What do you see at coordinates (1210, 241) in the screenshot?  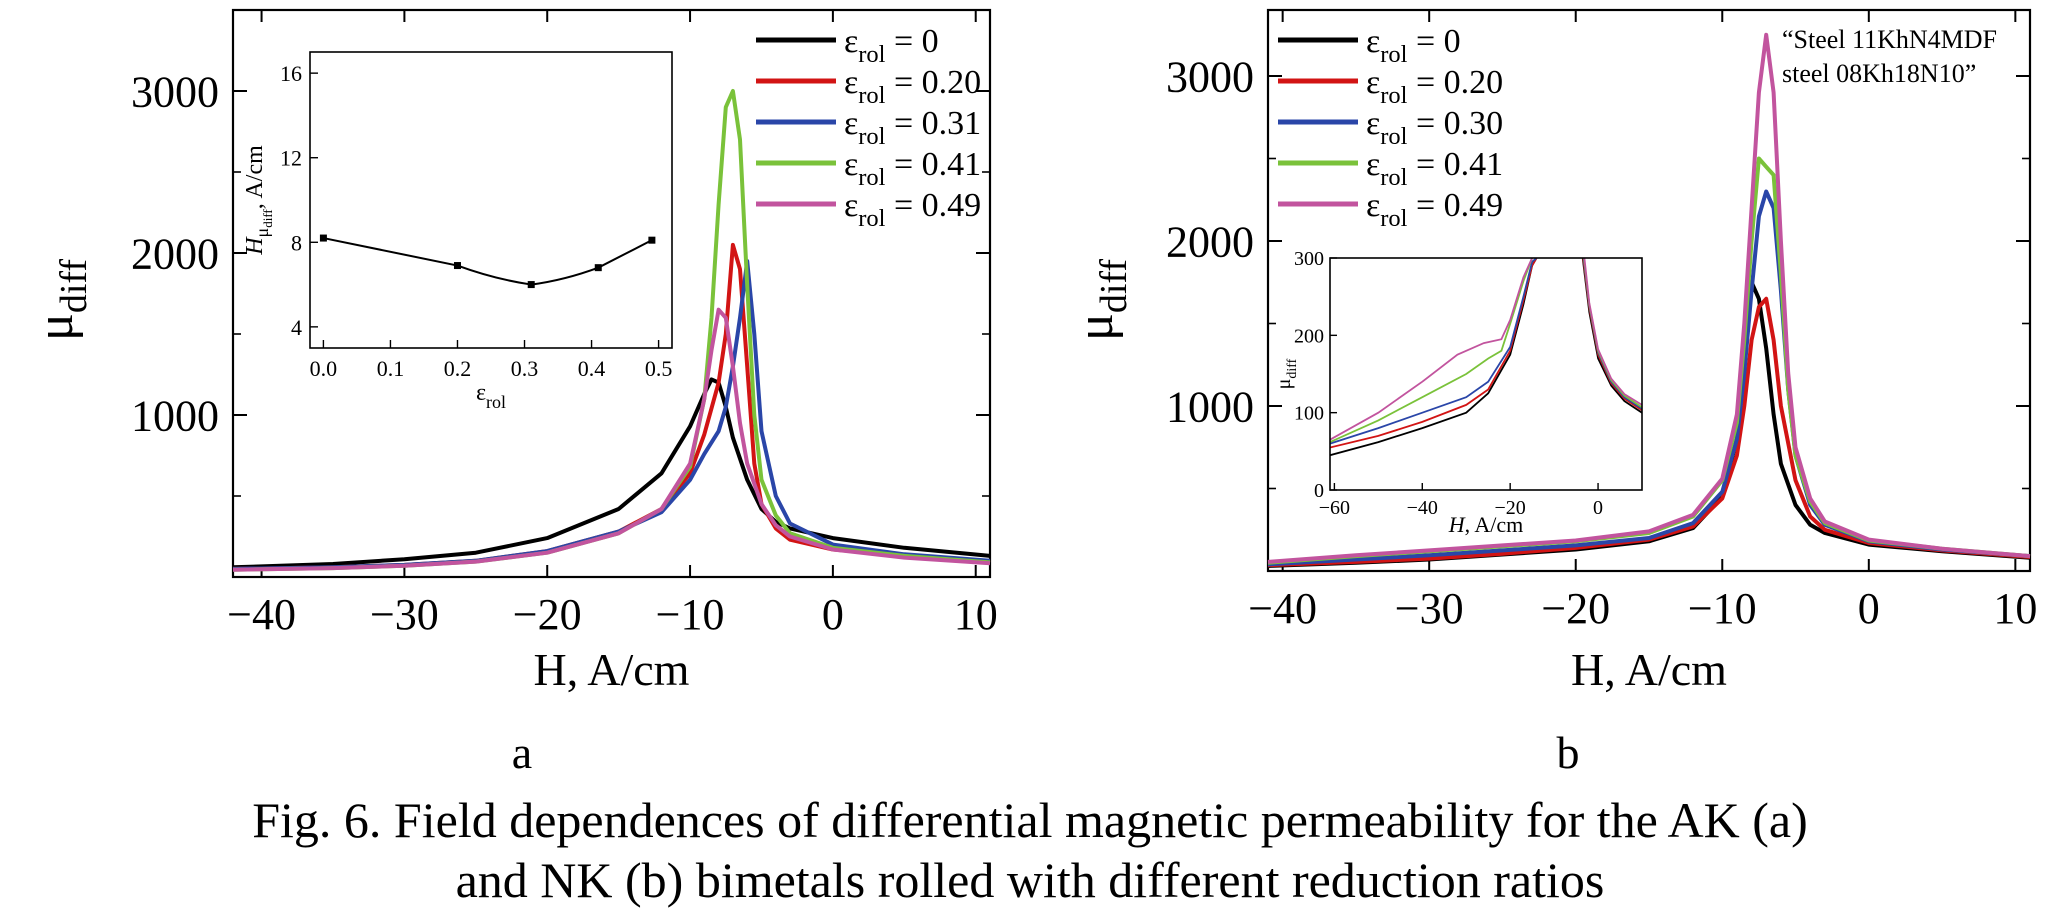 I see `panel-b-ytick-label: 2000` at bounding box center [1210, 241].